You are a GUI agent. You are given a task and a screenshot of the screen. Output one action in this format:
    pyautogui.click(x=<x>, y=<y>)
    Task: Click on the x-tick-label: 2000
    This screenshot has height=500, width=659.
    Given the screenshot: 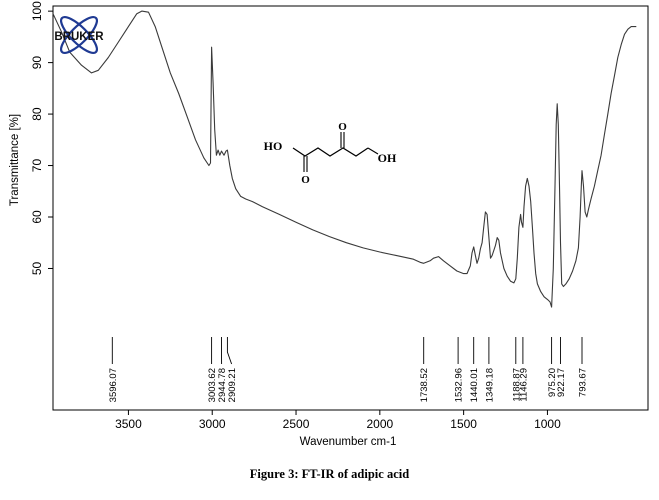 What is the action you would take?
    pyautogui.click(x=379, y=424)
    